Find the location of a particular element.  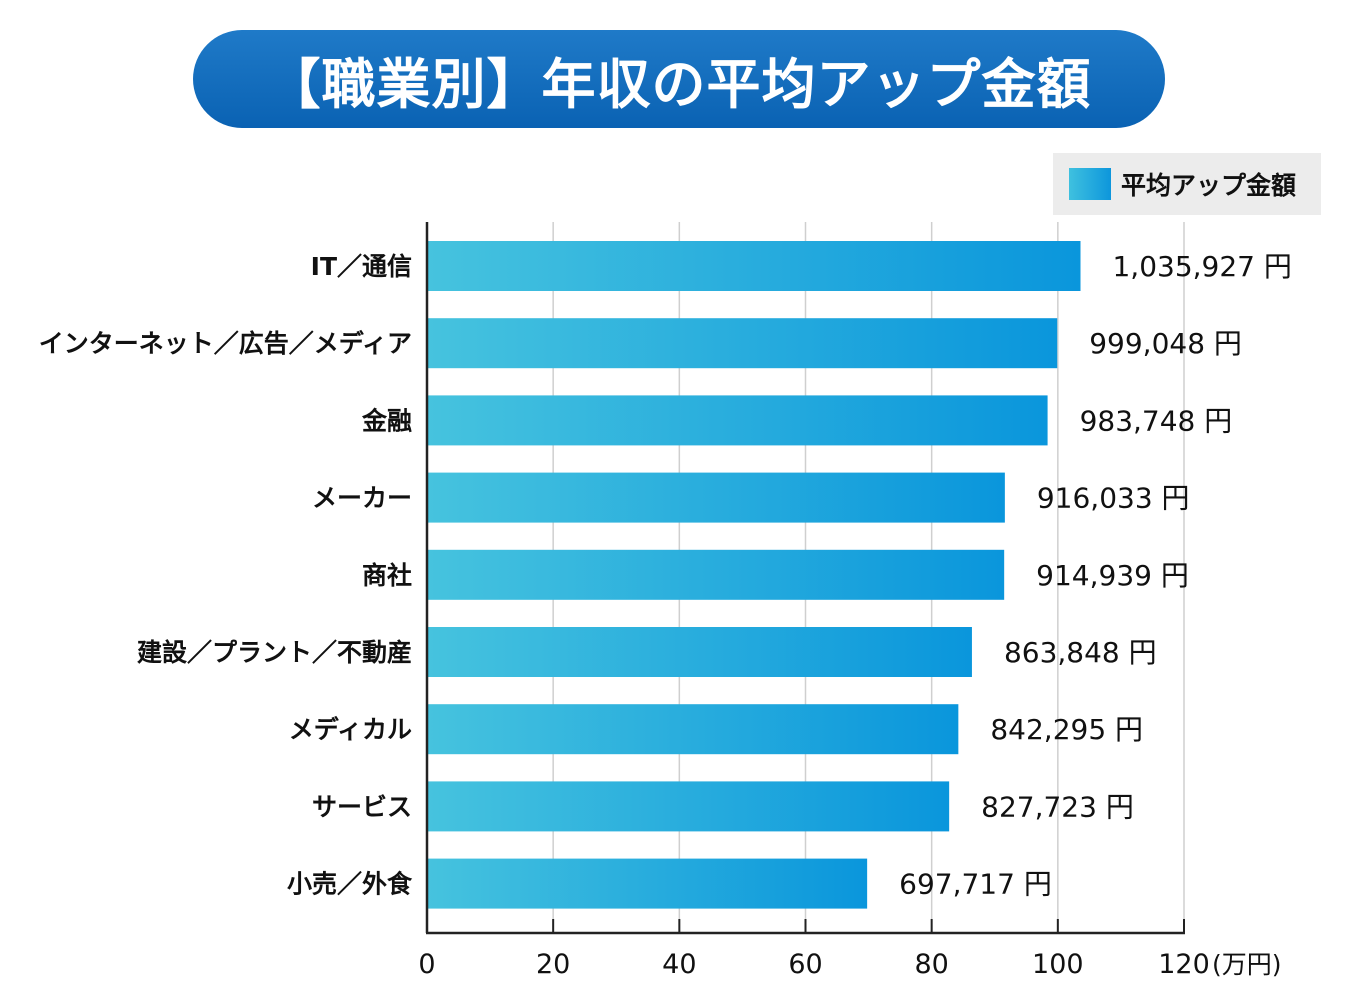

category-label: サービス is located at coordinates (362, 806).